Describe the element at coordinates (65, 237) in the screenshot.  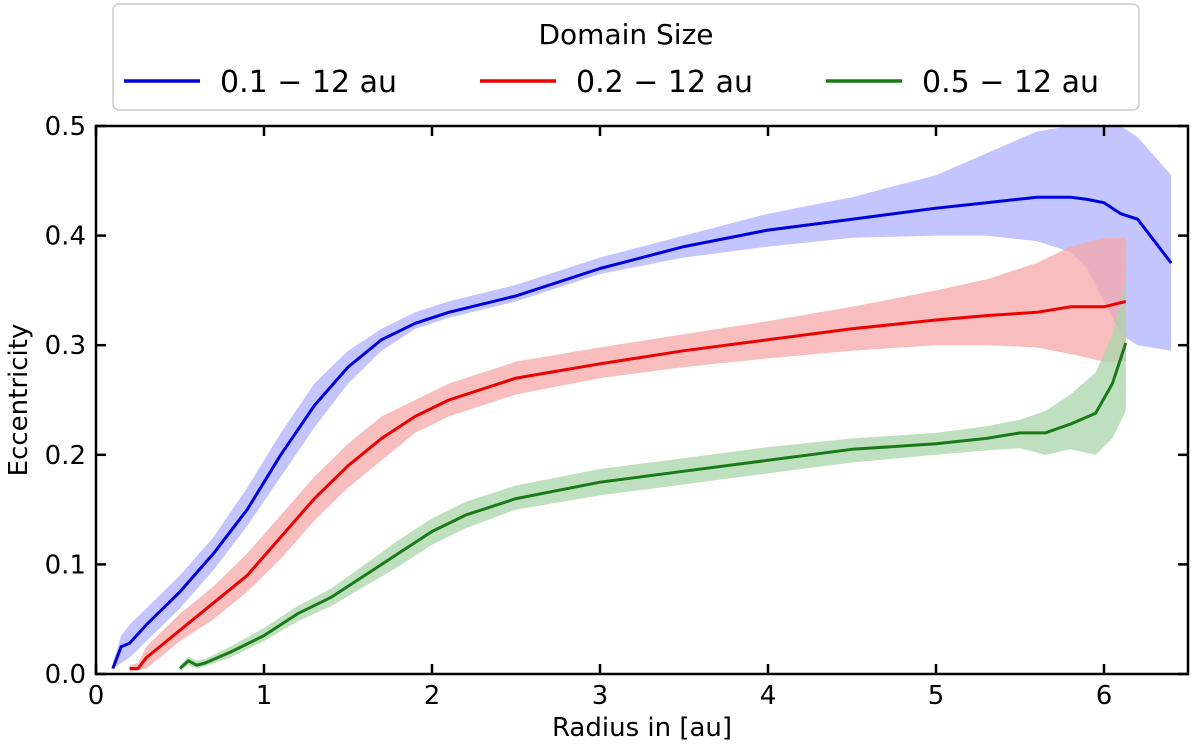
I see `y-tick-label: 0.4` at that location.